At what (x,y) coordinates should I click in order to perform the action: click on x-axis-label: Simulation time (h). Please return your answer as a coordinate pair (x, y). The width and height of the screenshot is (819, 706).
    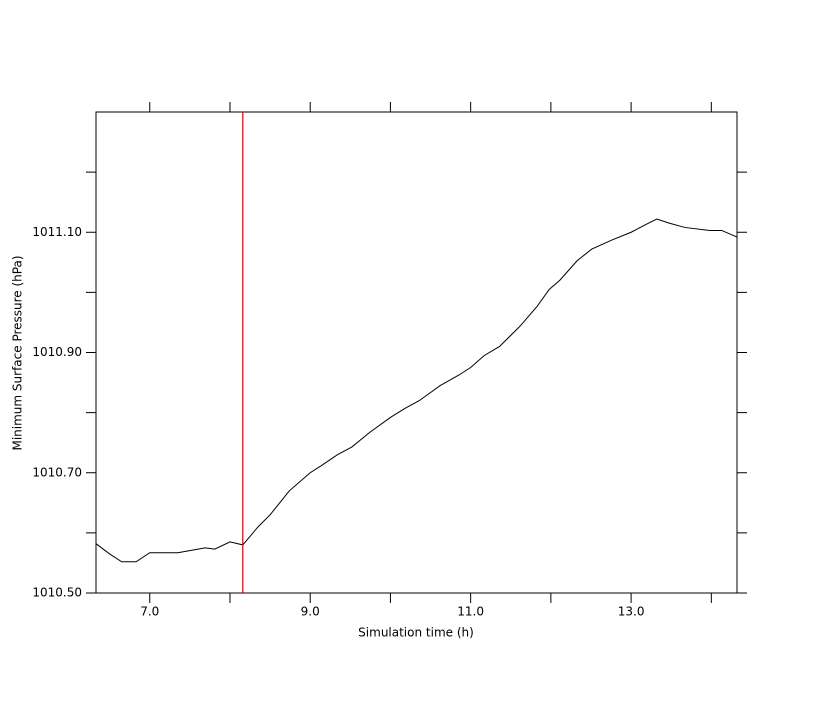
    Looking at the image, I should click on (416, 633).